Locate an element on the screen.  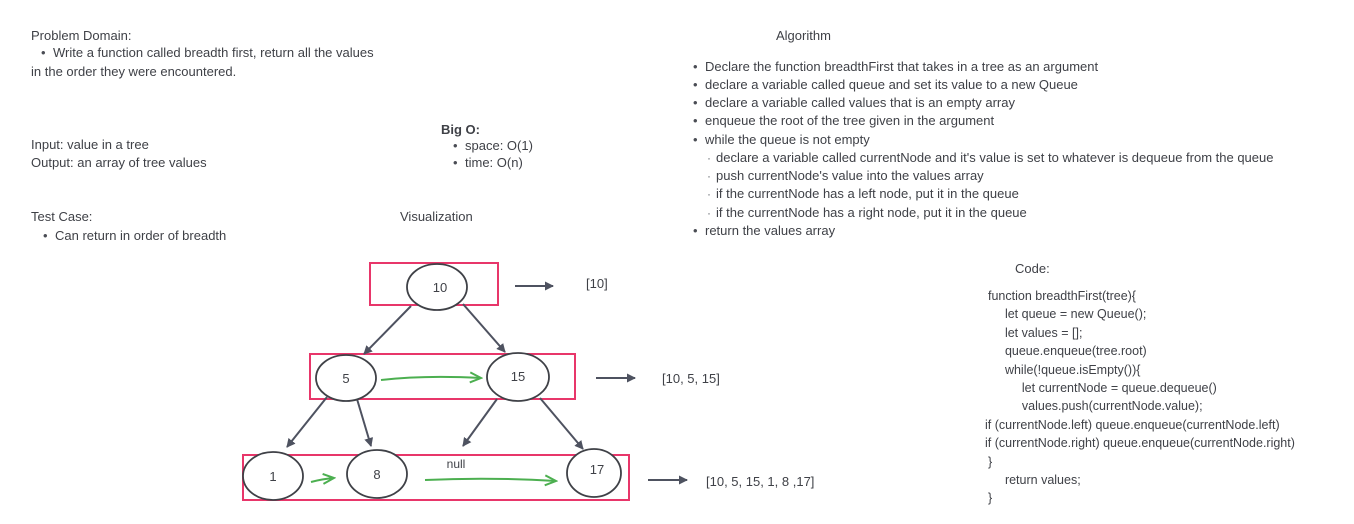
tree-node-15: 15 is located at coordinates (518, 377).